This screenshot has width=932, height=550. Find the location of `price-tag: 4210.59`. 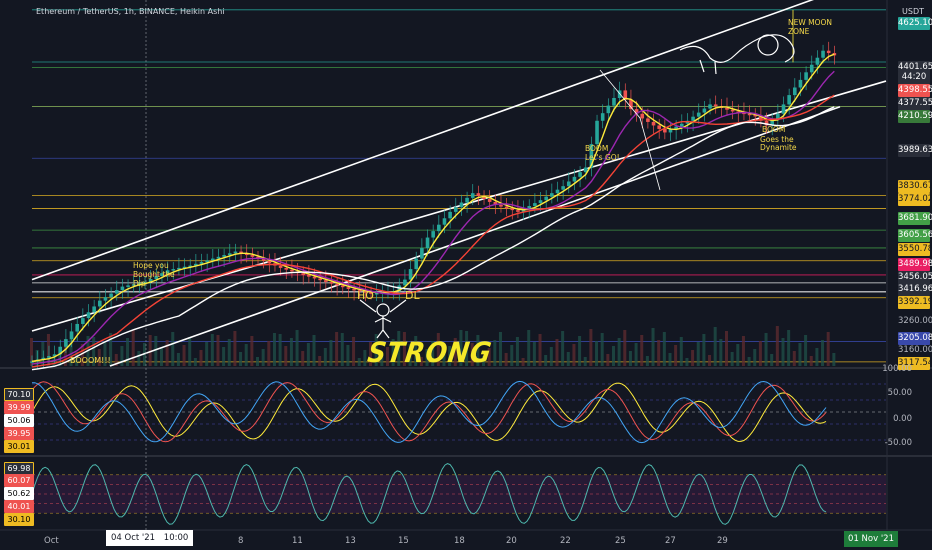

price-tag: 4210.59 is located at coordinates (915, 116).